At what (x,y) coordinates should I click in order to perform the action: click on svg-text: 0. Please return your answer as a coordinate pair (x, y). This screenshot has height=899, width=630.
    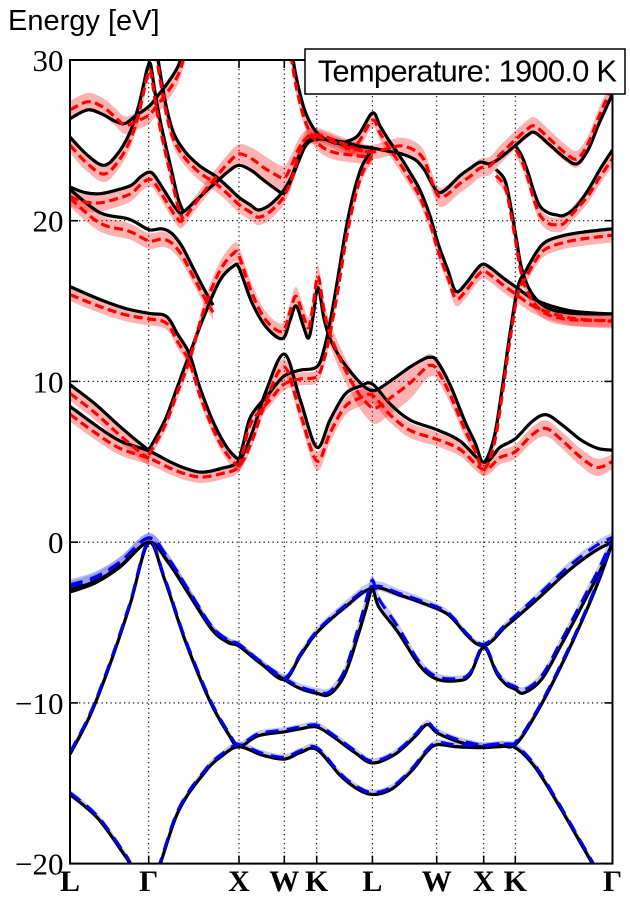
    Looking at the image, I should click on (56, 542).